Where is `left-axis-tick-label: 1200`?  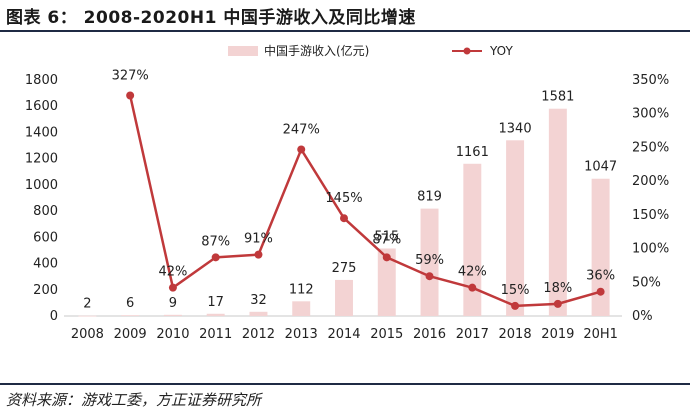
left-axis-tick-label: 1200 is located at coordinates (41, 159).